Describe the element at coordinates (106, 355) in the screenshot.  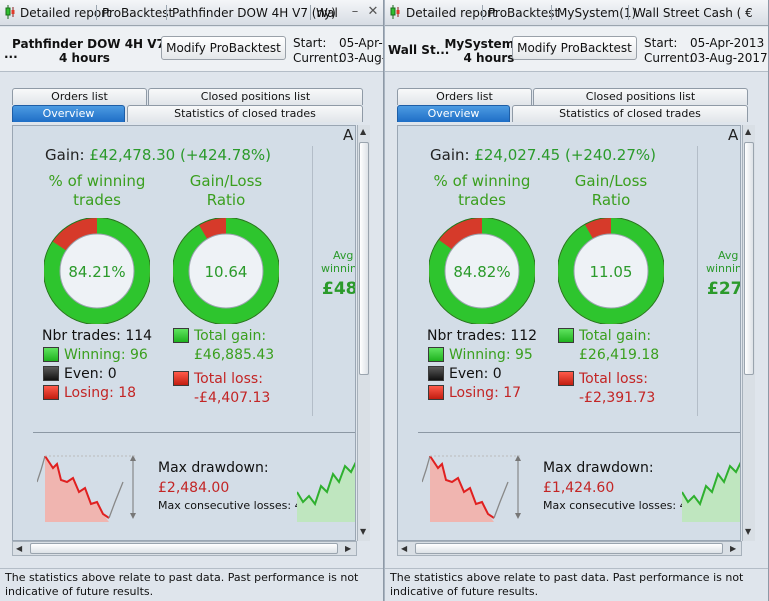
I see `winning-count: Winning: 96` at that location.